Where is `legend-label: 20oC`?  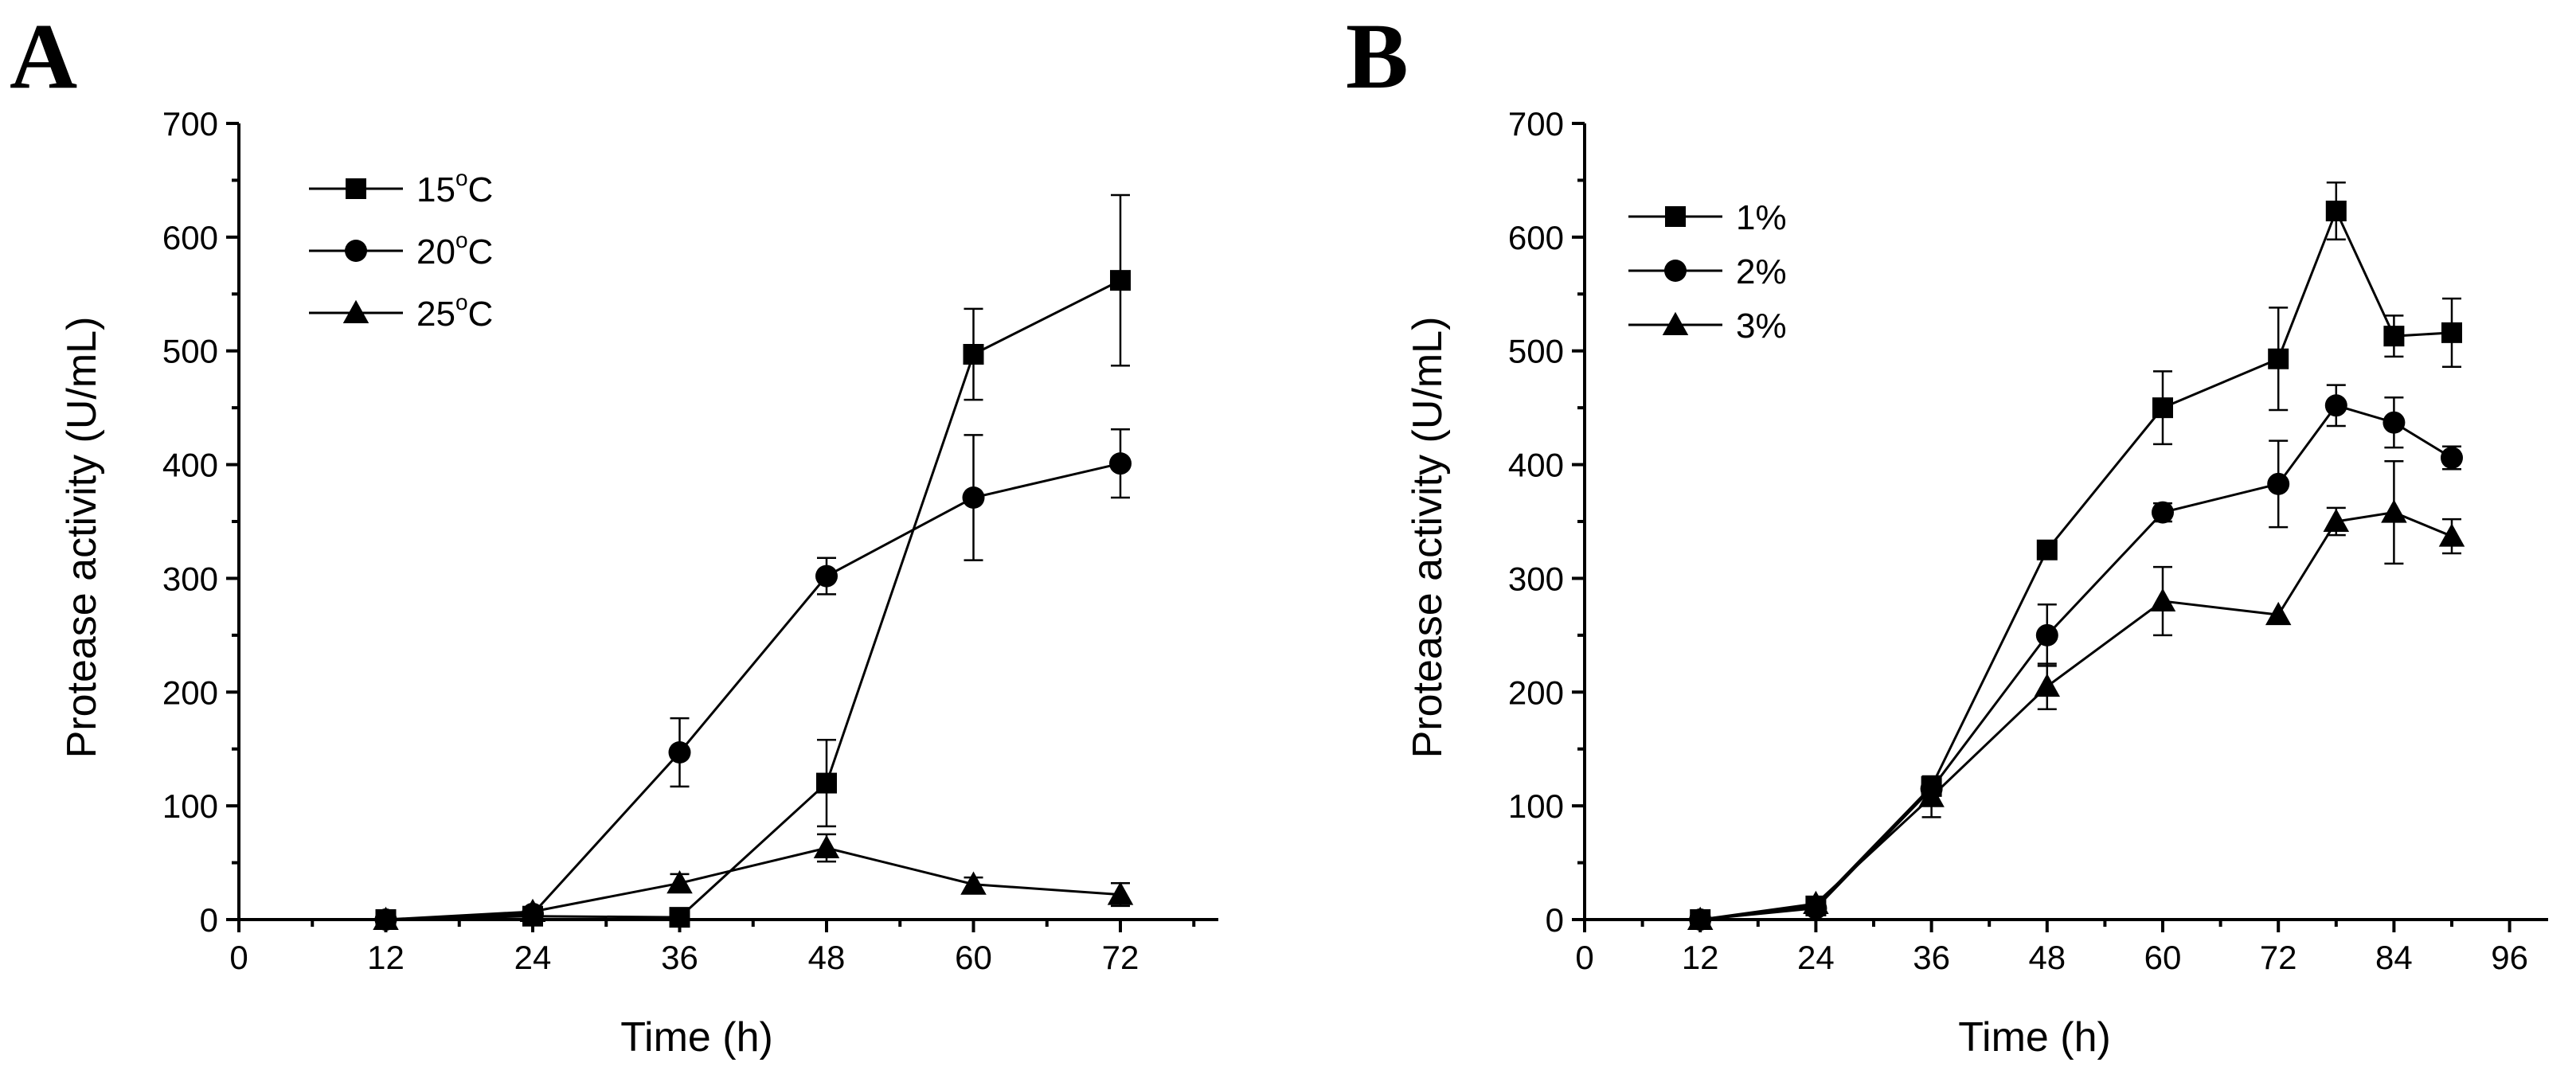 legend-label: 20oC is located at coordinates (454, 250).